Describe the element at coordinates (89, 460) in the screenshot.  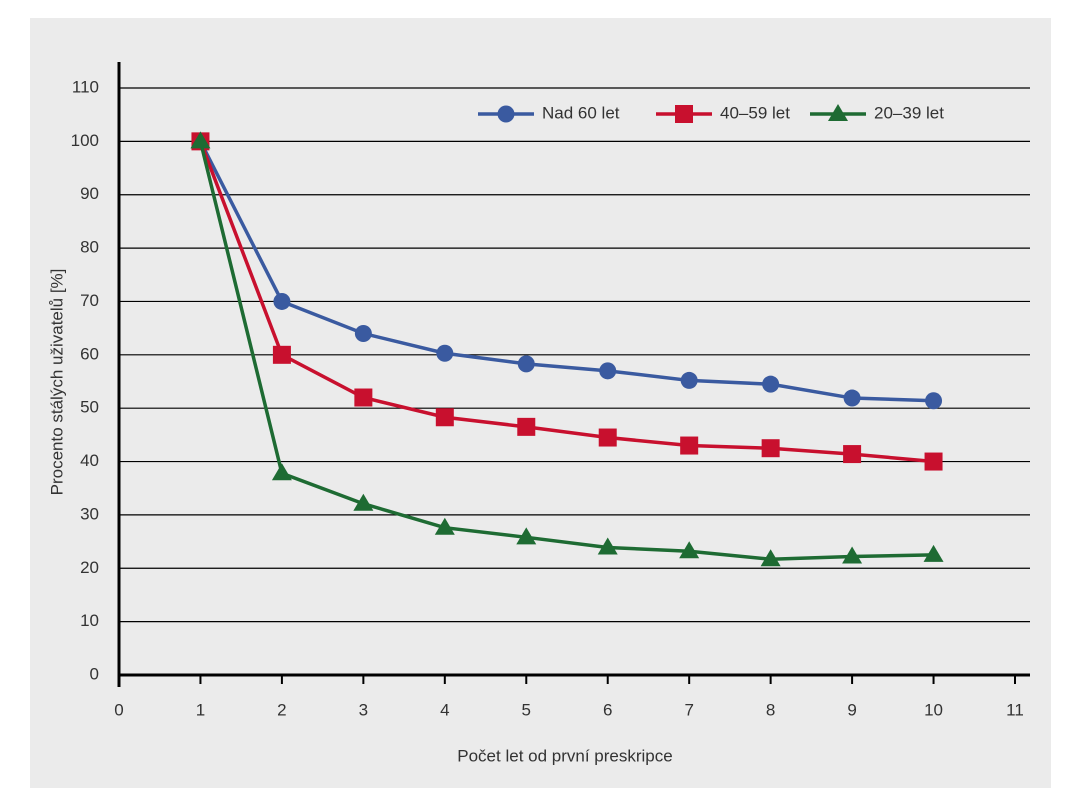
I see `y-tick-label: 40` at that location.